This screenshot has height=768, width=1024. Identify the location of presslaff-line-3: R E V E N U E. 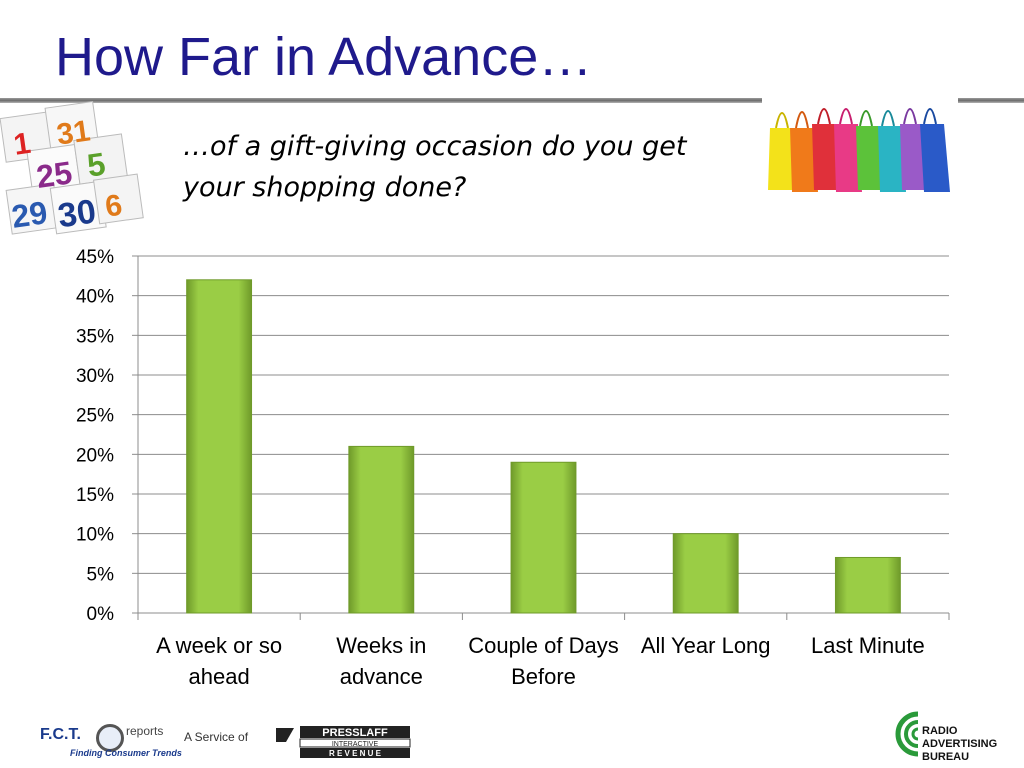
(355, 753).